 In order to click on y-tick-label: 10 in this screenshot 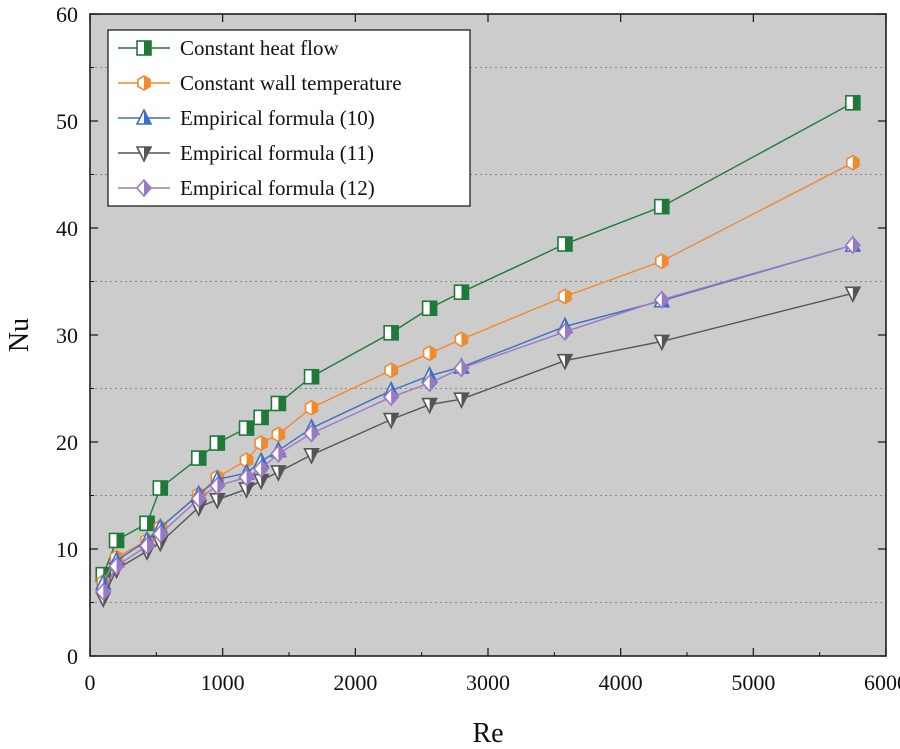, I will do `click(67, 549)`.